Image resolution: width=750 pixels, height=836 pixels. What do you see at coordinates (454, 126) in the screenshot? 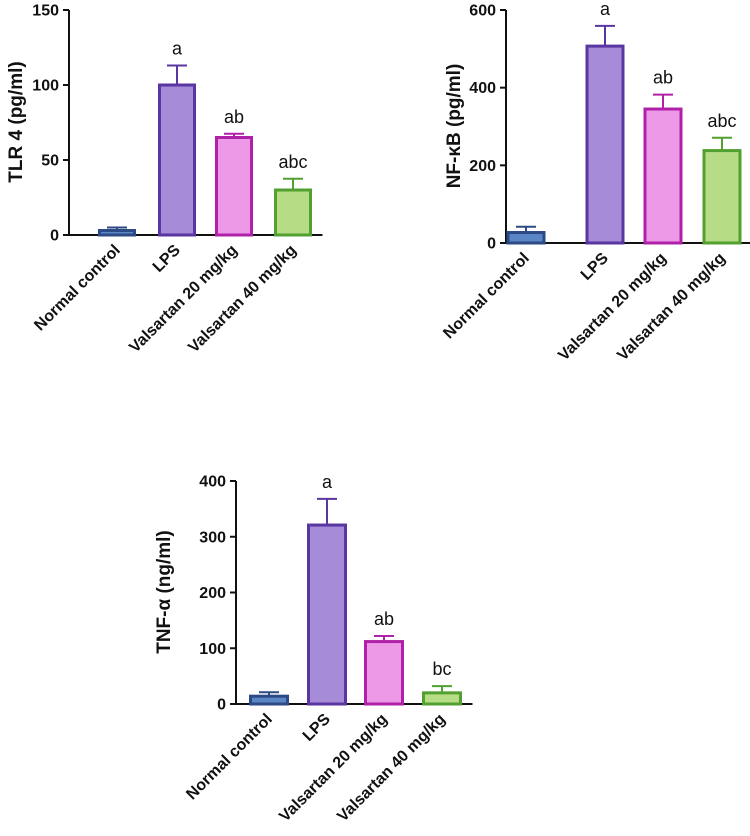
I see `y-axis-title: NF-κB (pg/ml)` at bounding box center [454, 126].